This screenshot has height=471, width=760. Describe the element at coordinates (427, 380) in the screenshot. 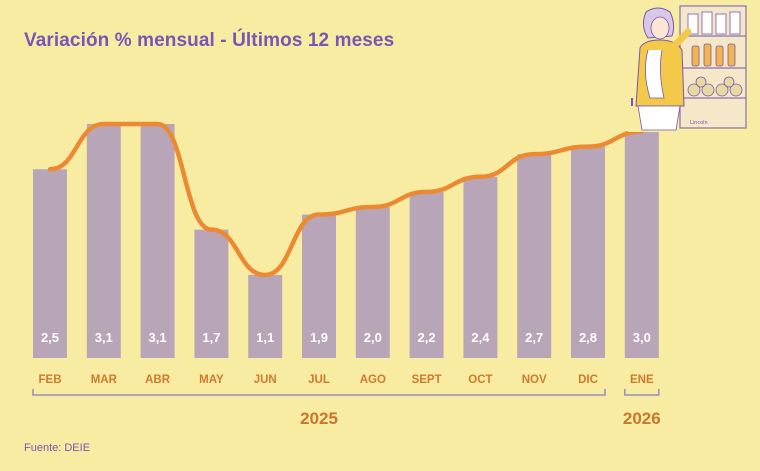

I see `month-tick-label: SEPT` at that location.